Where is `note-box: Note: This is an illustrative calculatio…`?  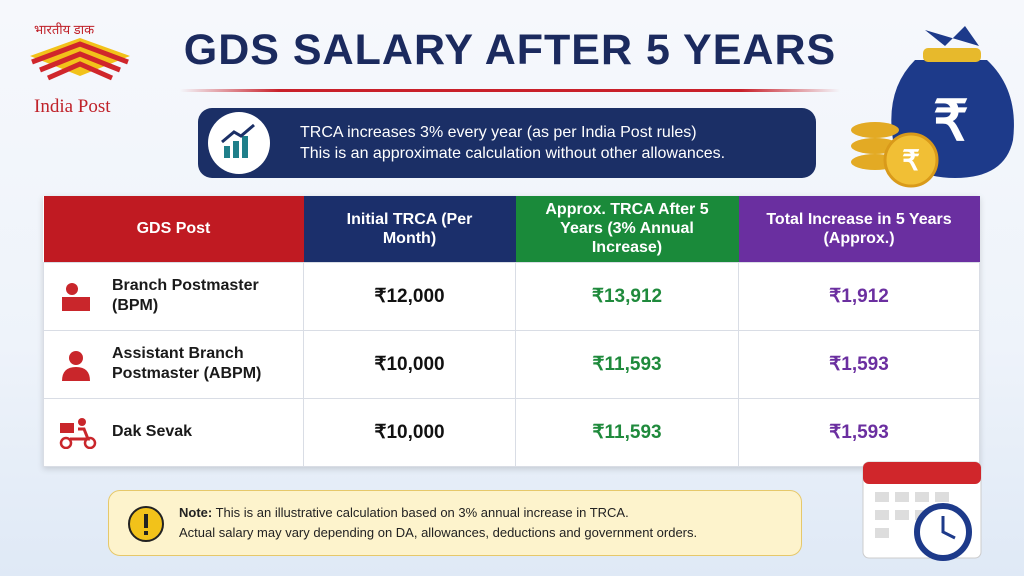
note-box: Note: This is an illustrative calculatio… is located at coordinates (455, 523).